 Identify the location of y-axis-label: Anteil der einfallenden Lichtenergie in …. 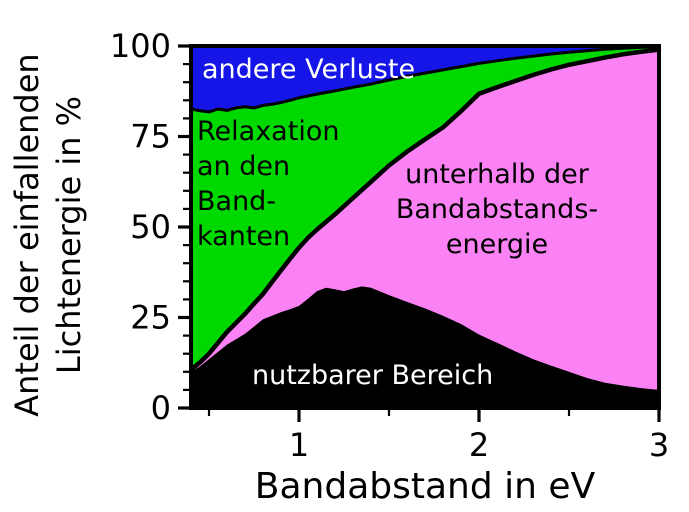
(48, 245).